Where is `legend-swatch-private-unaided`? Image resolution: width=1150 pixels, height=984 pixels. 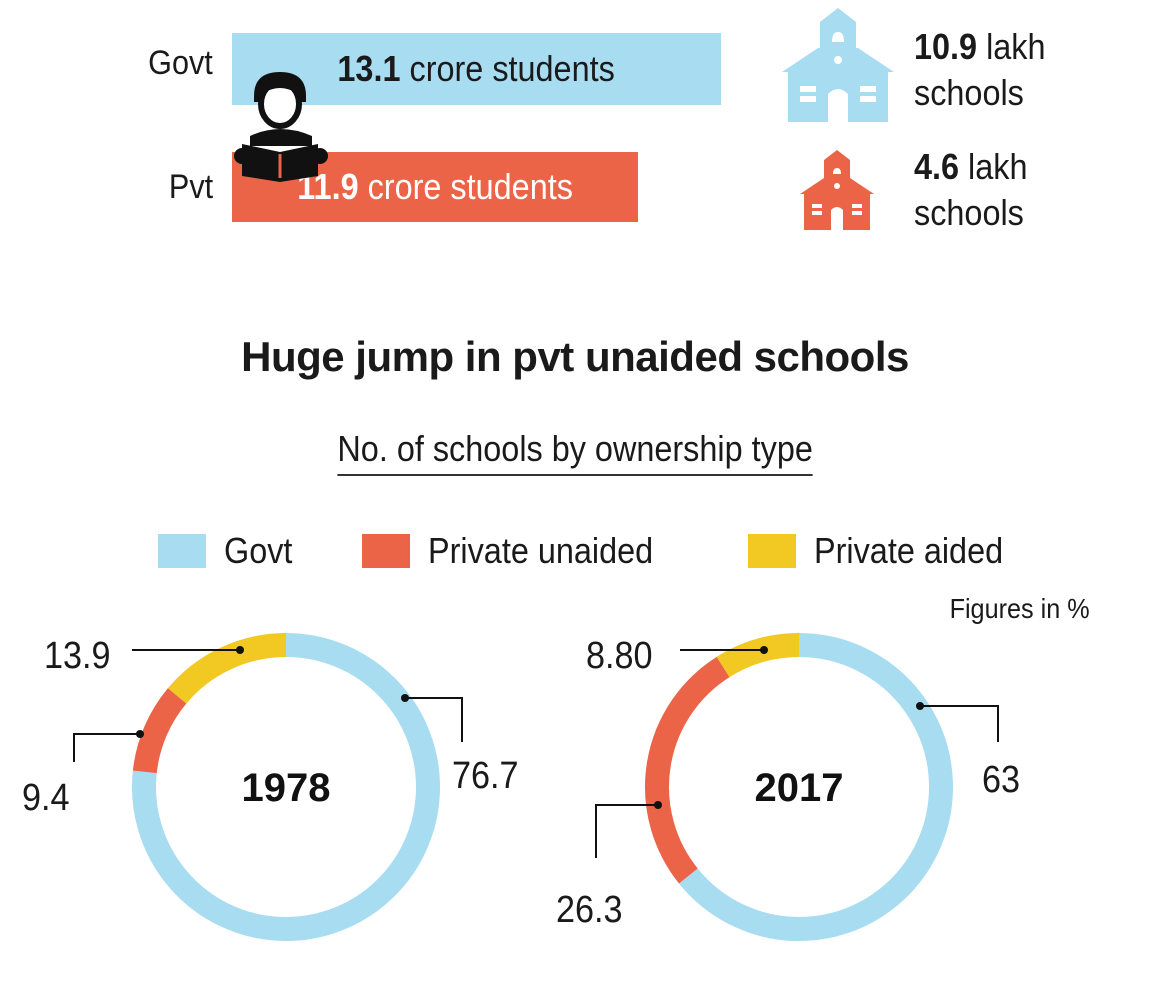
legend-swatch-private-unaided is located at coordinates (386, 551).